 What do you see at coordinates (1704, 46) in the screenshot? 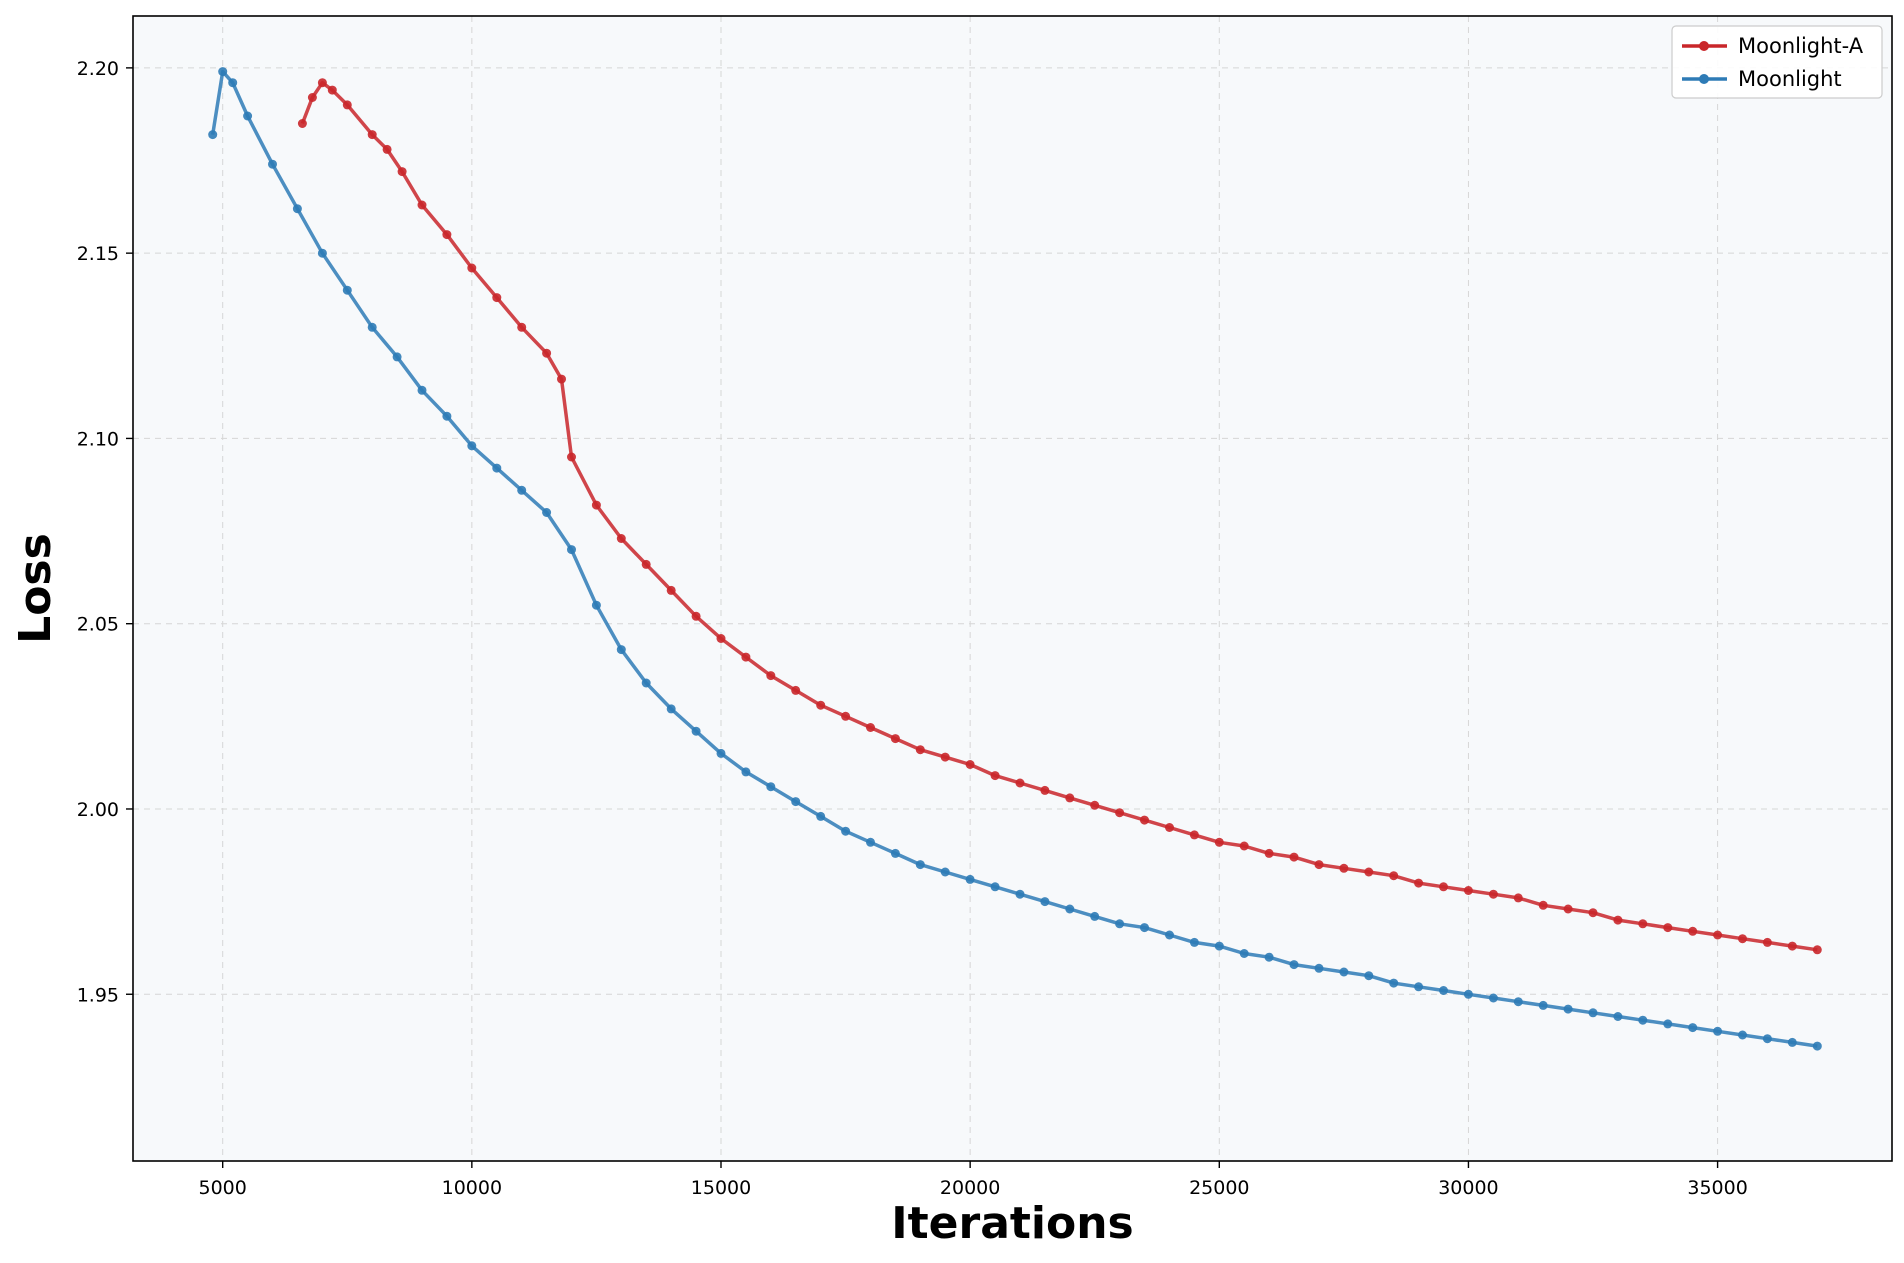
I see `legend-swatch-marker` at bounding box center [1704, 46].